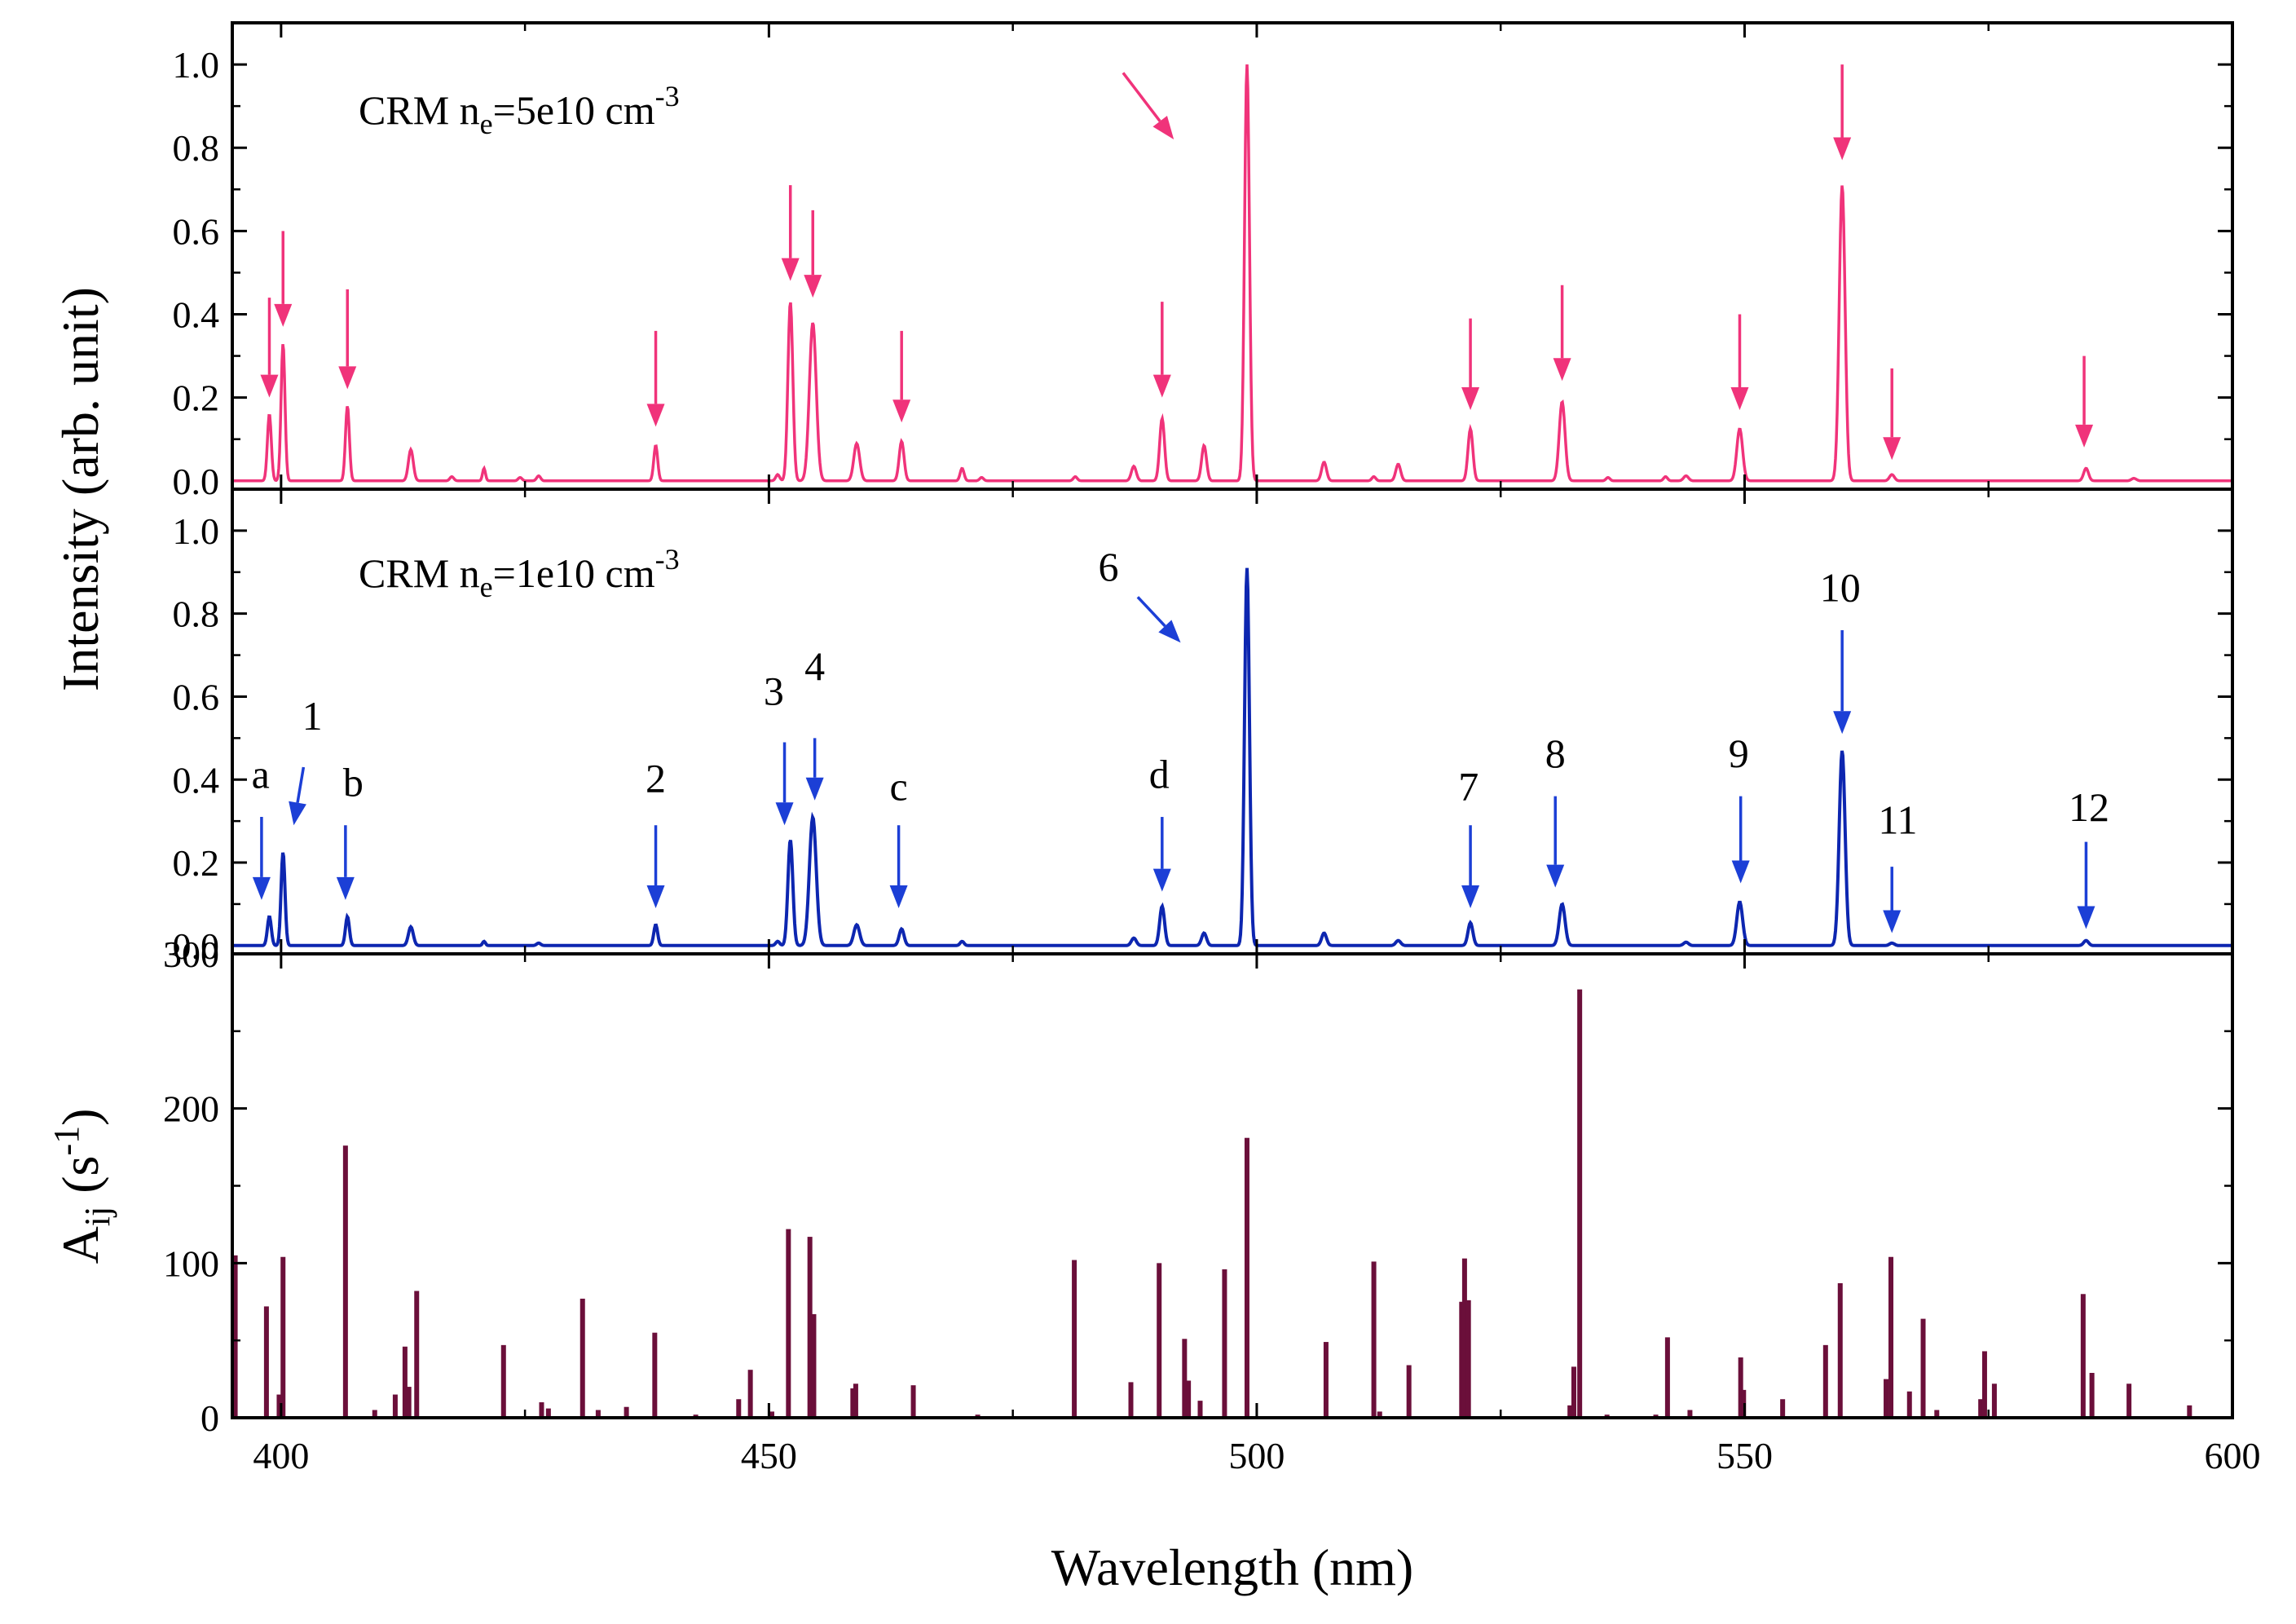 The image size is (2296, 1624). Describe the element at coordinates (80, 489) in the screenshot. I see `intensity-axis-title: Intensity (arb. unit)` at that location.